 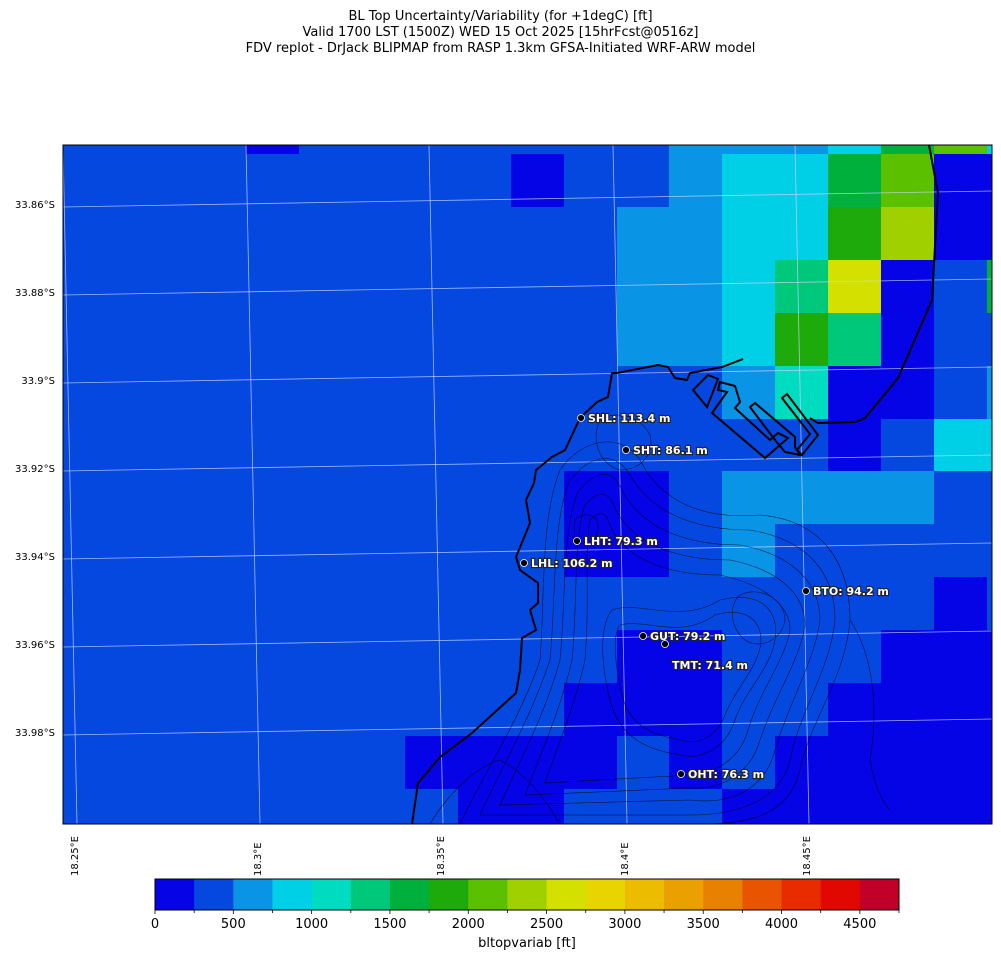 What do you see at coordinates (441, 856) in the screenshot?
I see `longitude-tick-label: 18.35°E` at bounding box center [441, 856].